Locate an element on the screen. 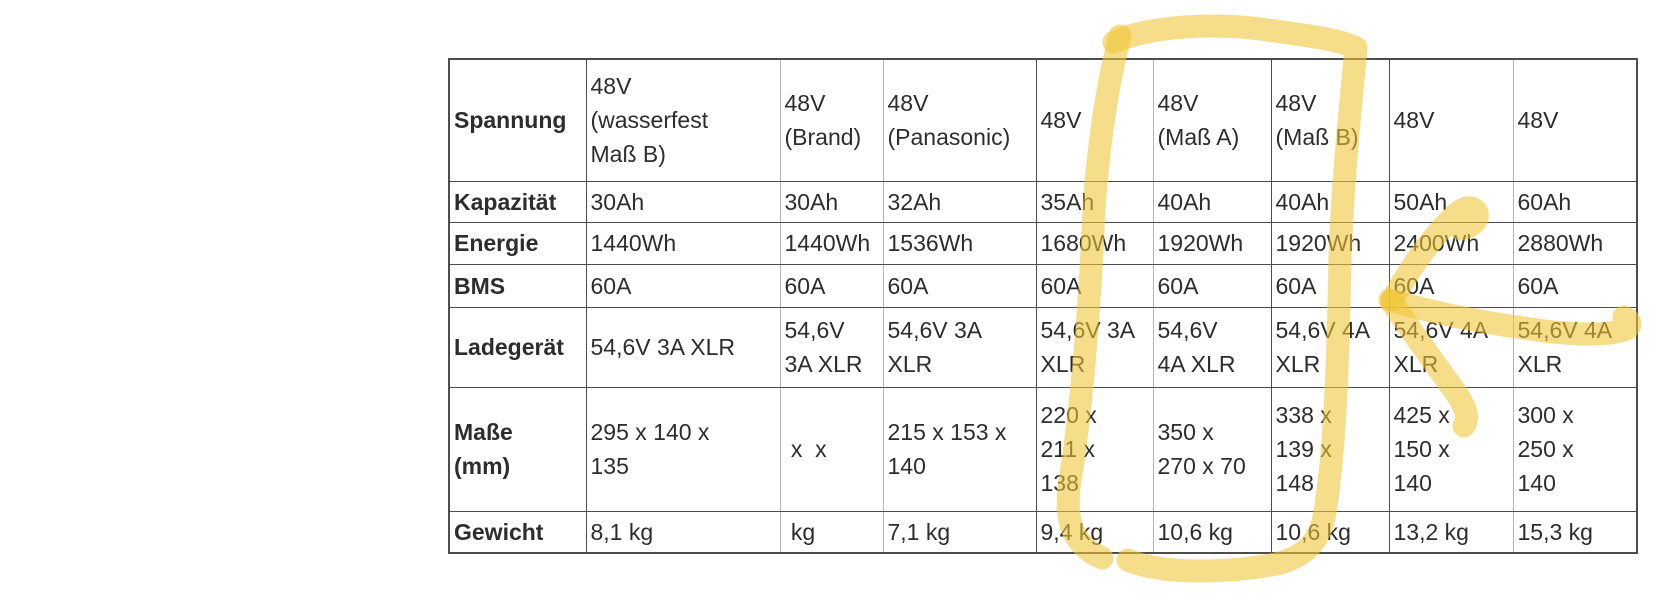 Image resolution: width=1668 pixels, height=594 pixels. spec-cell: 425 x 150 x 140 is located at coordinates (1450, 449).